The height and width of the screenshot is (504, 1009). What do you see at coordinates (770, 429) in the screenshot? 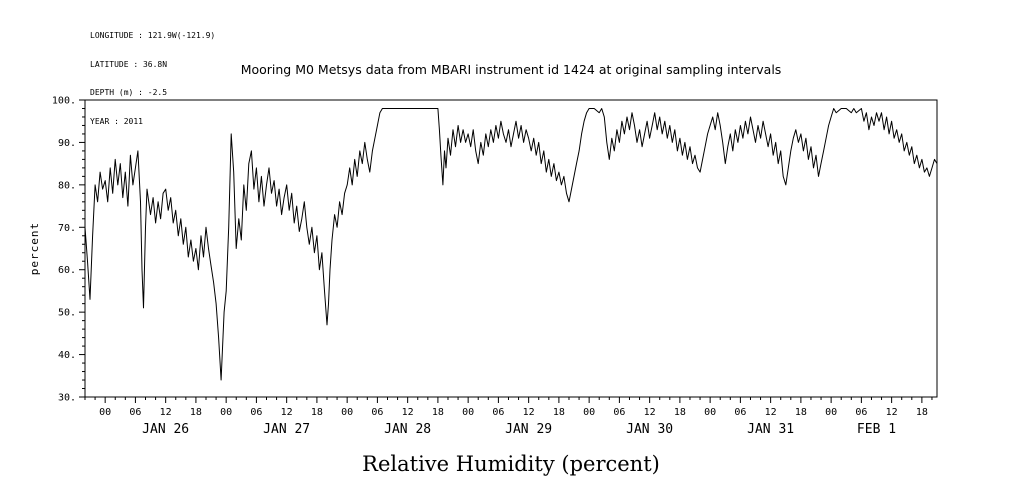
I see `x-day-label: JAN 31` at bounding box center [770, 429].